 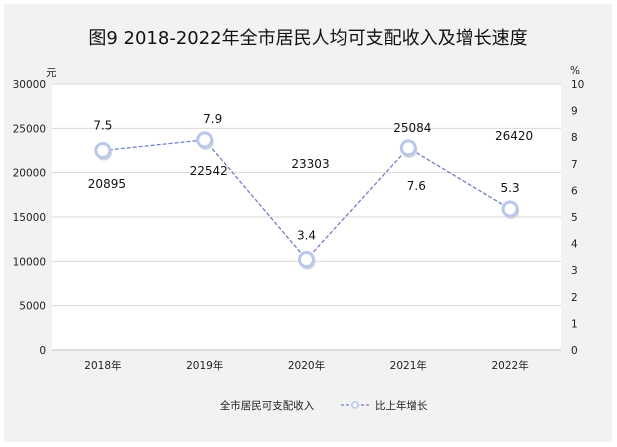 I want to click on y-right-tick-label: 1, so click(x=574, y=324).